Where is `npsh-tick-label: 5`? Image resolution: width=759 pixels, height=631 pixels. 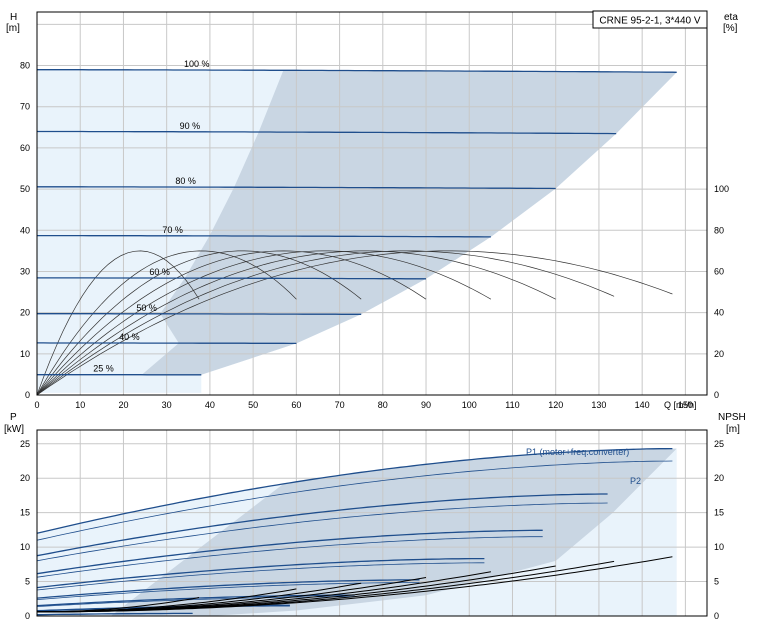 npsh-tick-label: 5 is located at coordinates (716, 582).